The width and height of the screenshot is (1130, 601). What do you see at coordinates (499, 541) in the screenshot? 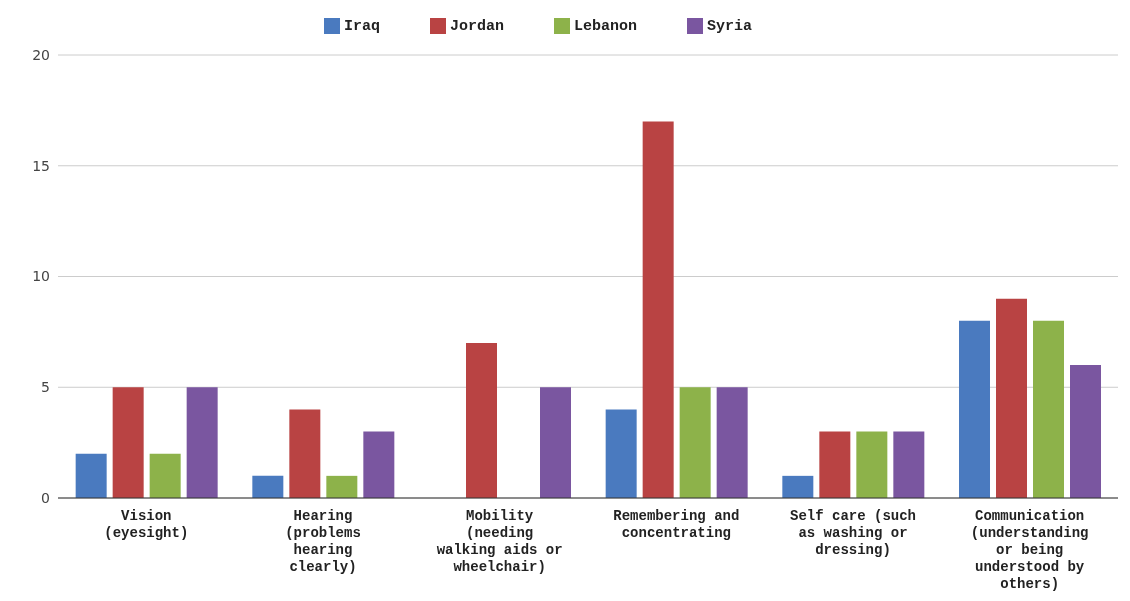
I see `x-tick-label: Mobility (needing walking aids or wheelchair)` at bounding box center [499, 541].